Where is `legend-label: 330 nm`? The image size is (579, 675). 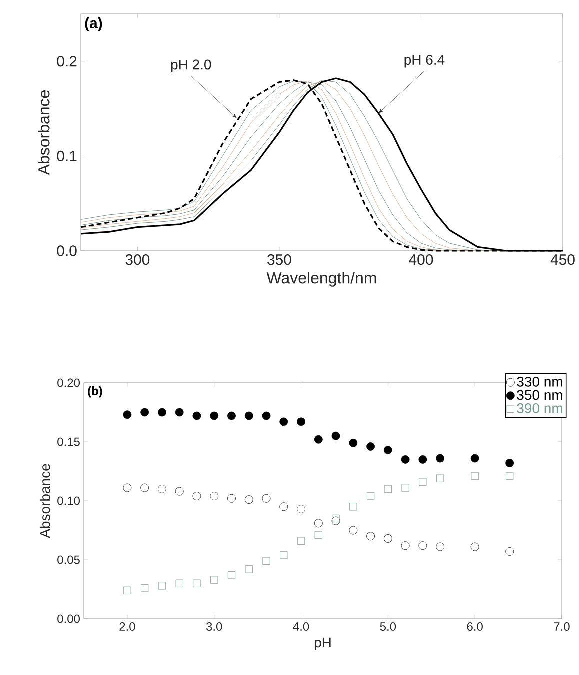 legend-label: 330 nm is located at coordinates (539, 381).